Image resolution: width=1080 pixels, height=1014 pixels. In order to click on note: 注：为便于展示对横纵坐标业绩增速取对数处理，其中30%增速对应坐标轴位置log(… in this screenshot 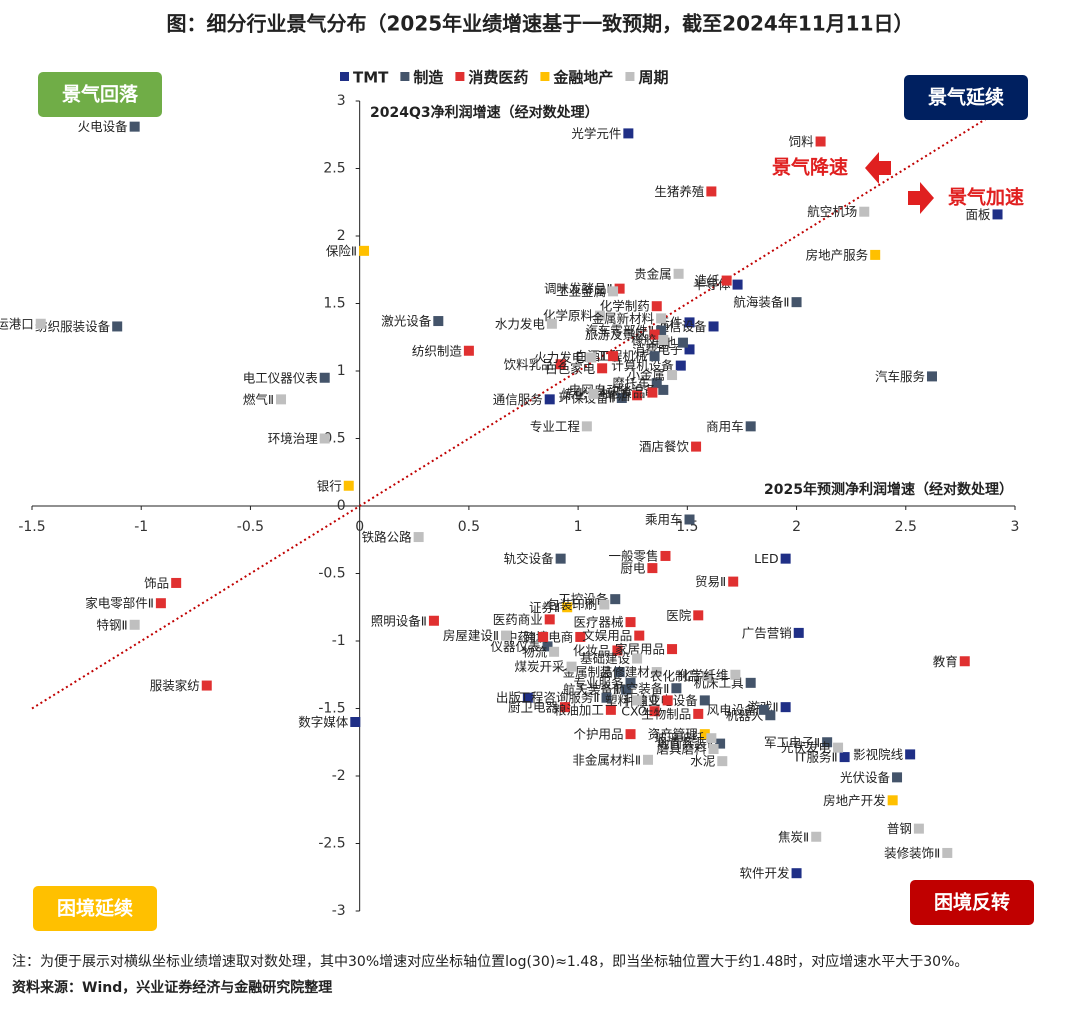, I will do `click(490, 961)`.